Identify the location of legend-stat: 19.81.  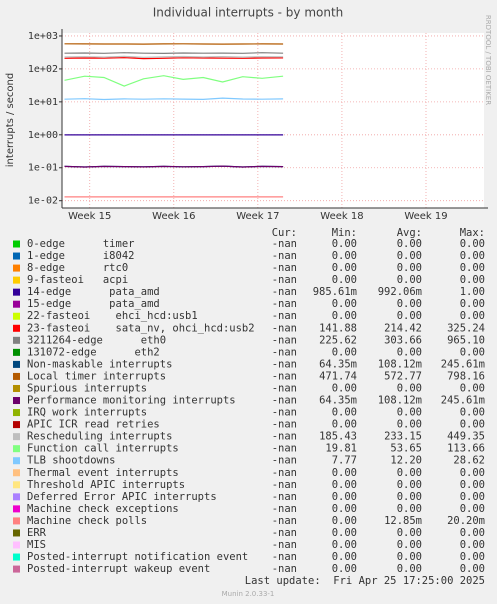
(341, 449).